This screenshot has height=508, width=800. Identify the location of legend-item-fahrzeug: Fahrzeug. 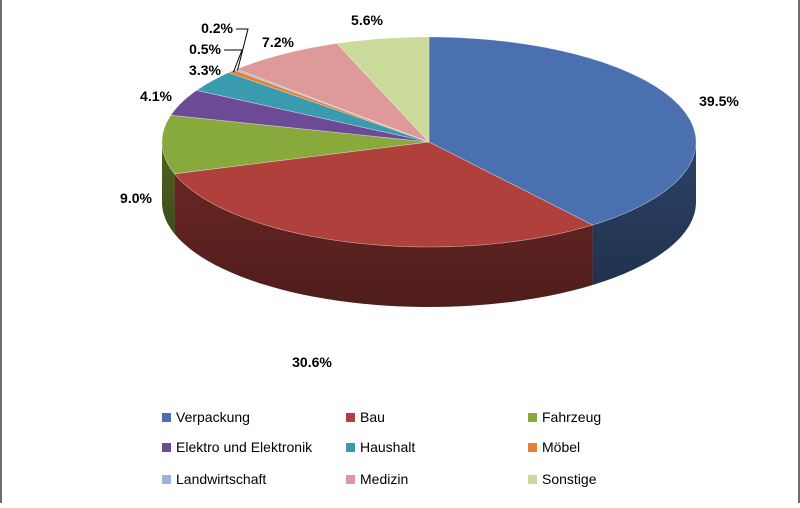
(564, 417).